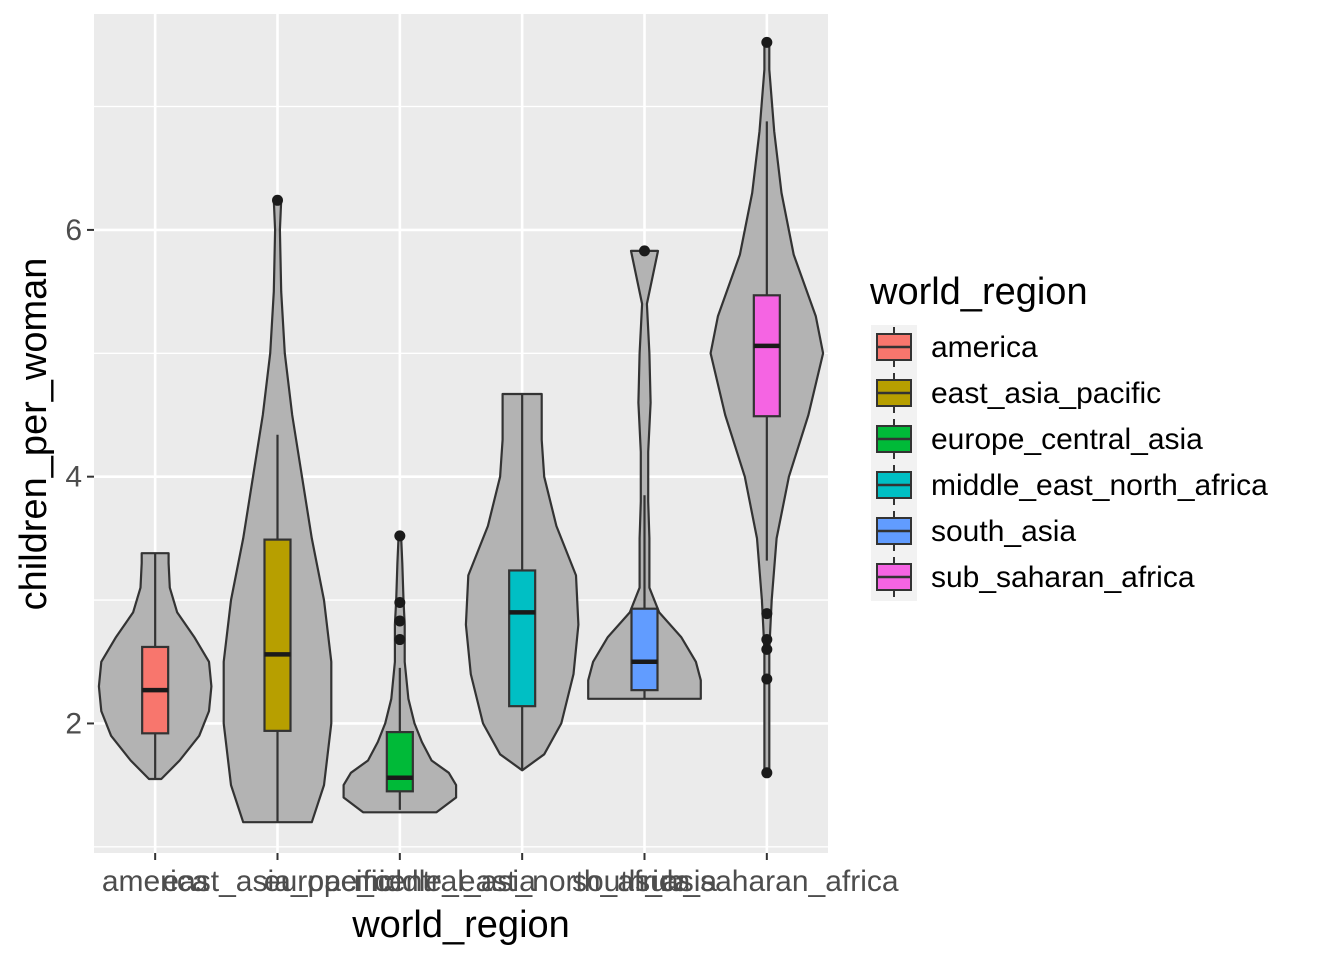 This screenshot has height=960, width=1344. I want to click on y-tick-label: 4, so click(73, 477).